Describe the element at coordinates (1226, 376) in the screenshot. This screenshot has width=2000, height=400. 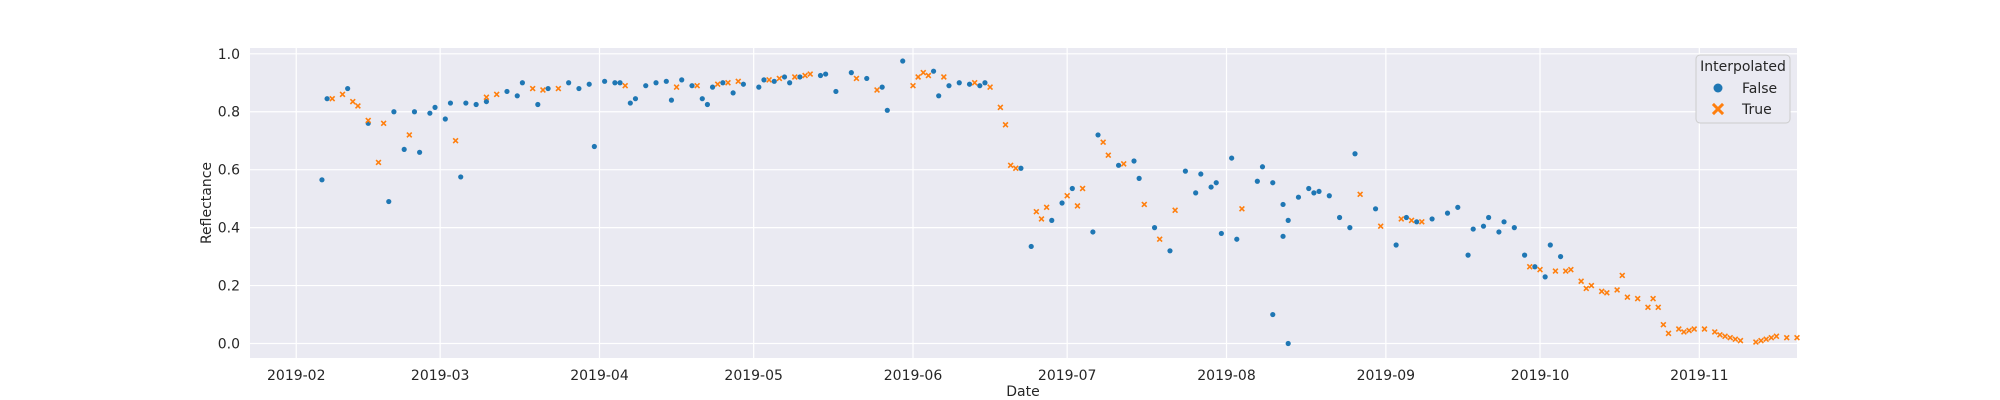
I see `x-tick-label: 2019-08` at that location.